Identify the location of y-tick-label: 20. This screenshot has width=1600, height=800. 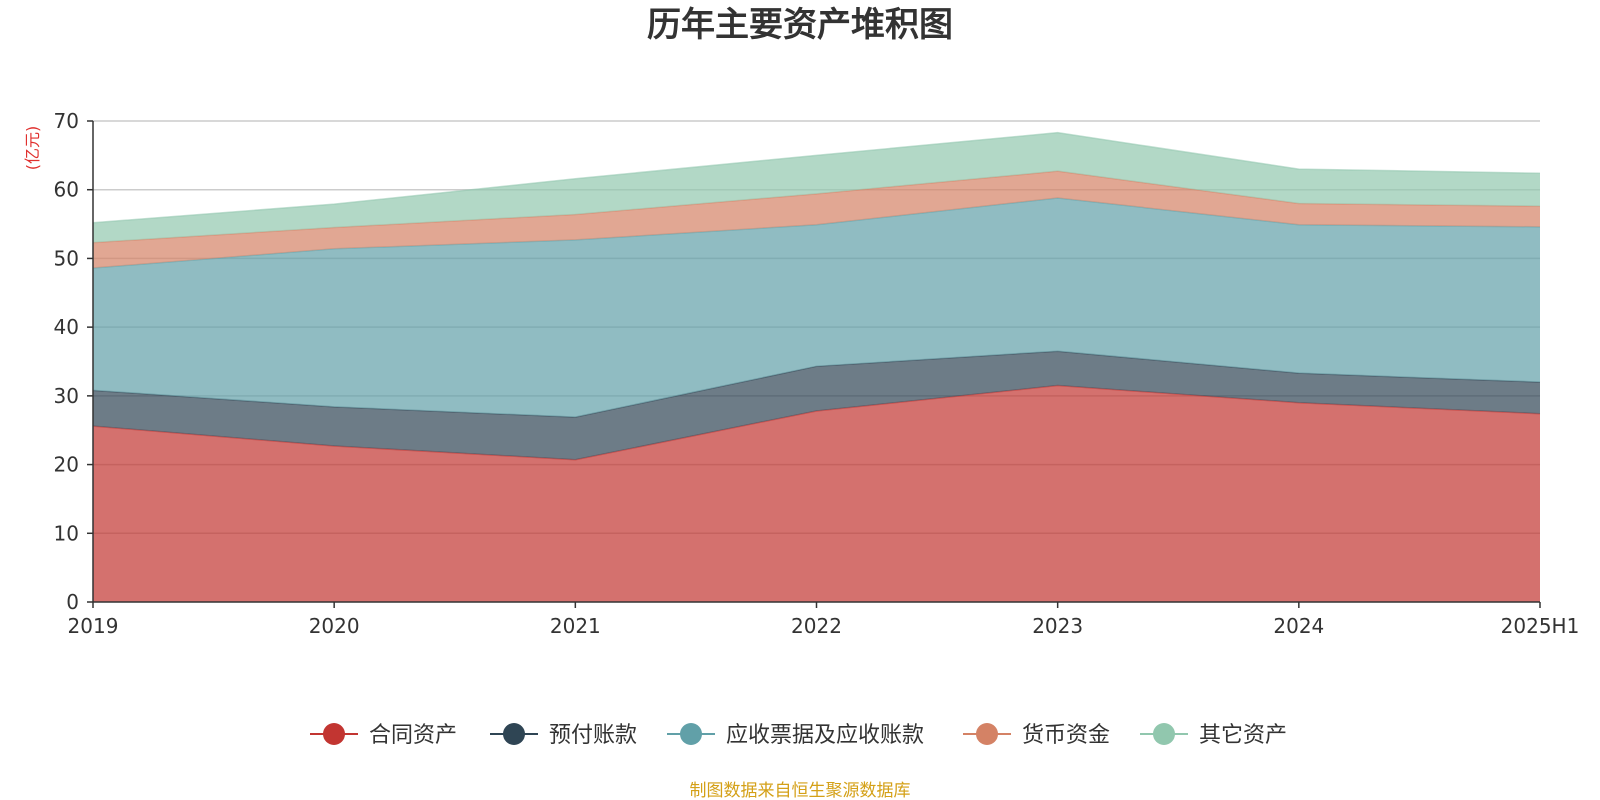
(66, 465).